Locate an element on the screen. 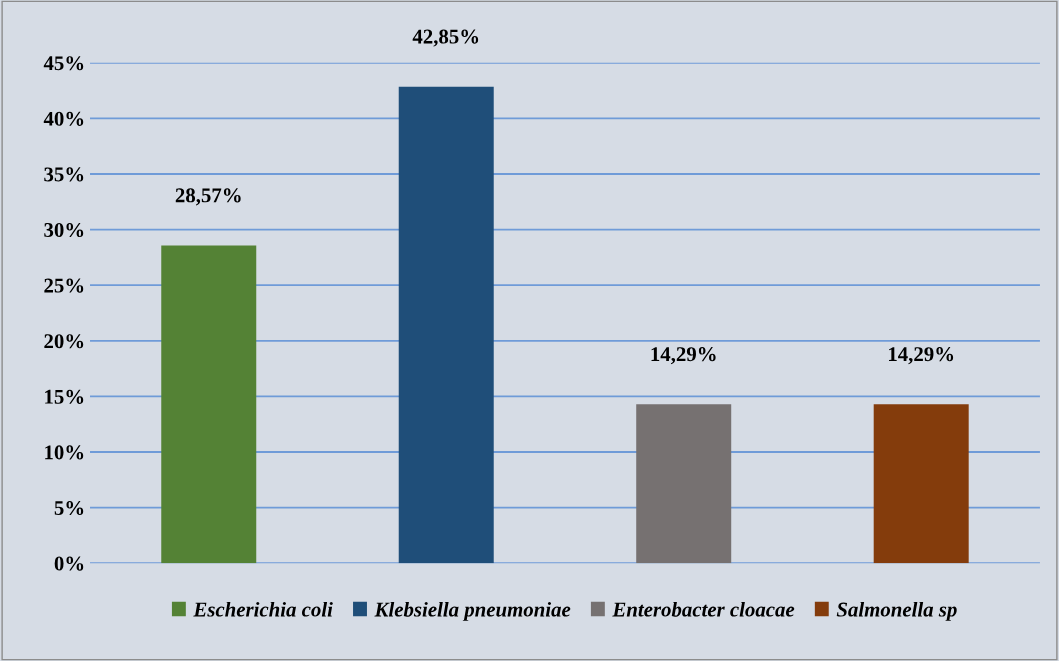 The width and height of the screenshot is (1059, 661). y-tick-label: 10% is located at coordinates (64, 452).